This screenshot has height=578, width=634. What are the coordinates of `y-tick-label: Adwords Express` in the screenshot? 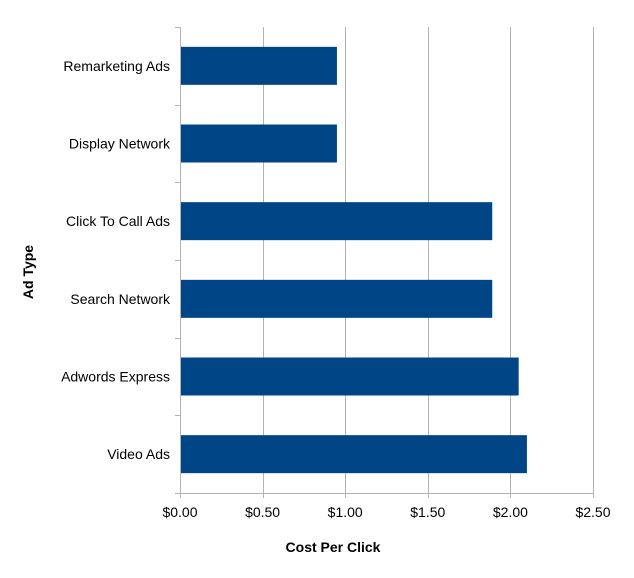 It's located at (115, 377).